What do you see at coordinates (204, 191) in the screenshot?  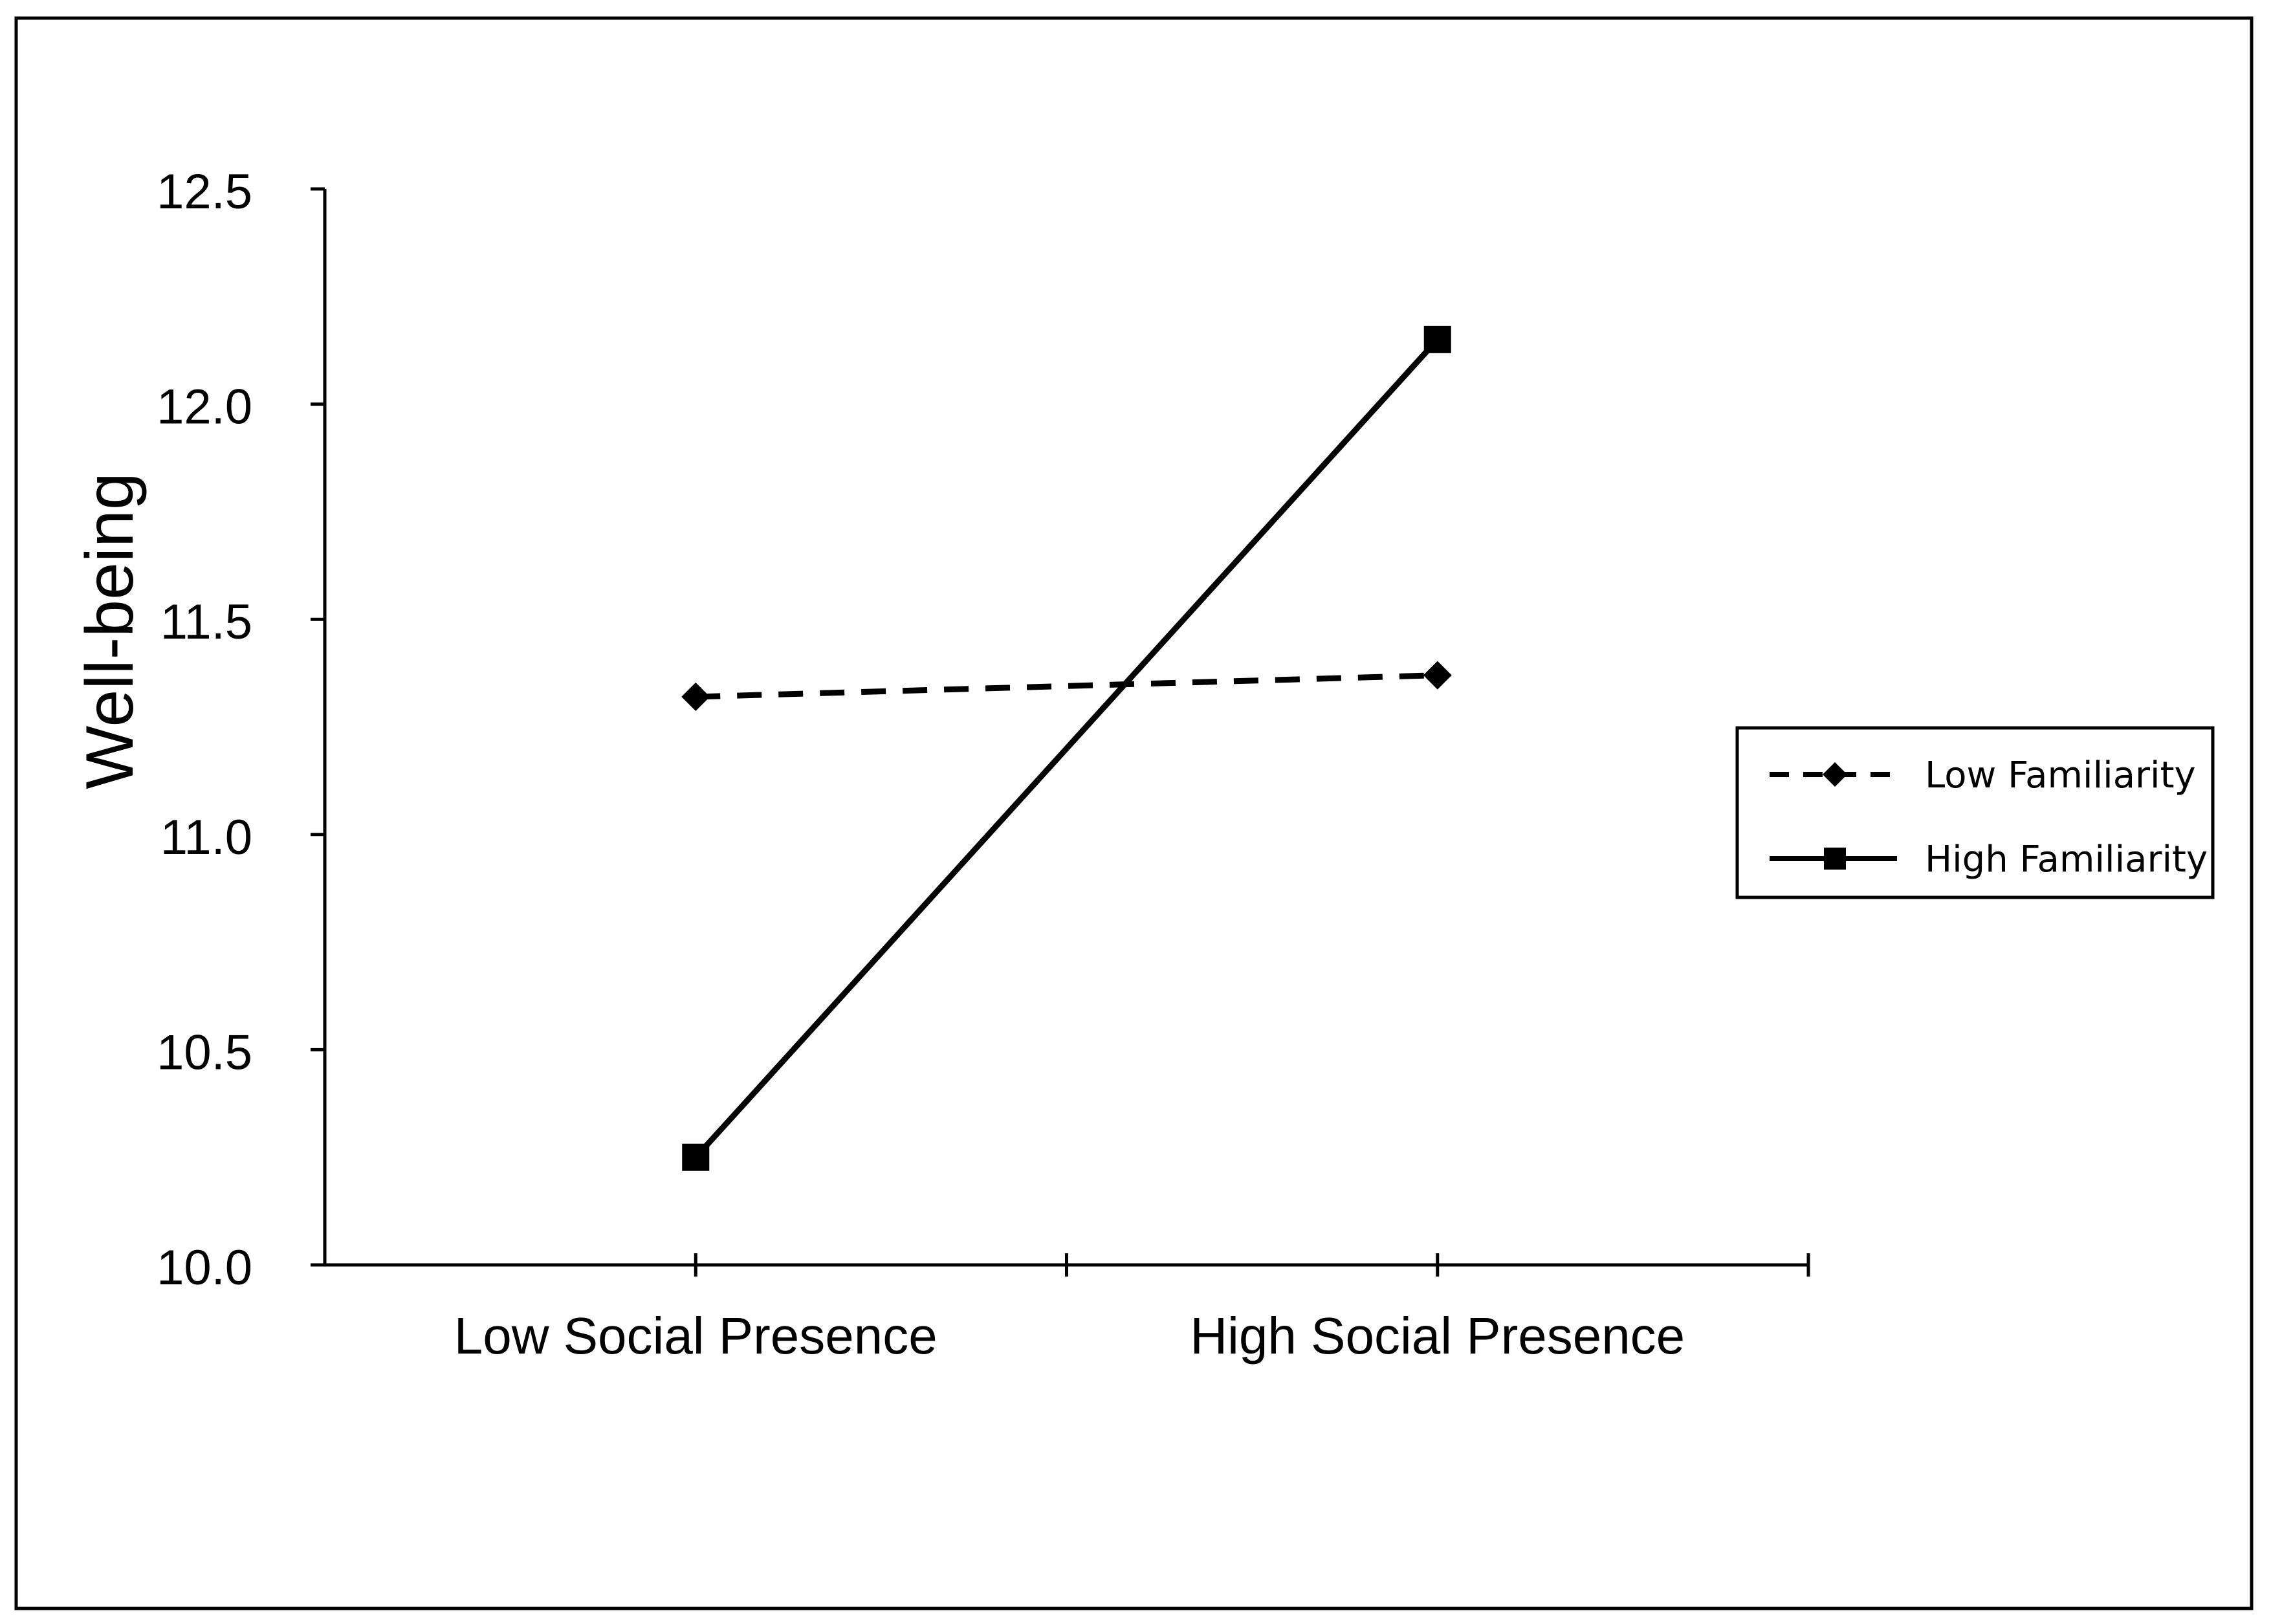 I see `y-tick-label: 12.5` at bounding box center [204, 191].